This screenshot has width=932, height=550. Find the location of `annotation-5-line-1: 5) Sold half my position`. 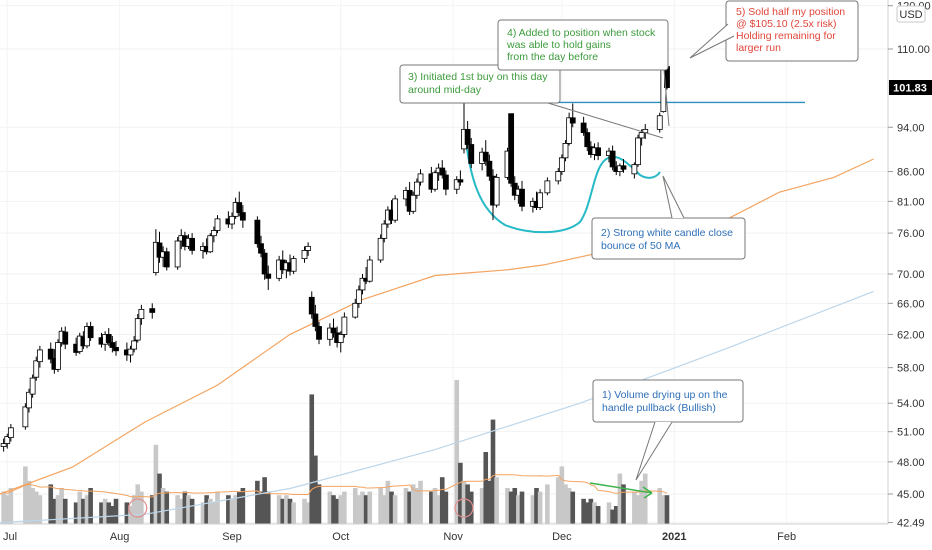

annotation-5-line-1: 5) Sold half my position is located at coordinates (790, 12).